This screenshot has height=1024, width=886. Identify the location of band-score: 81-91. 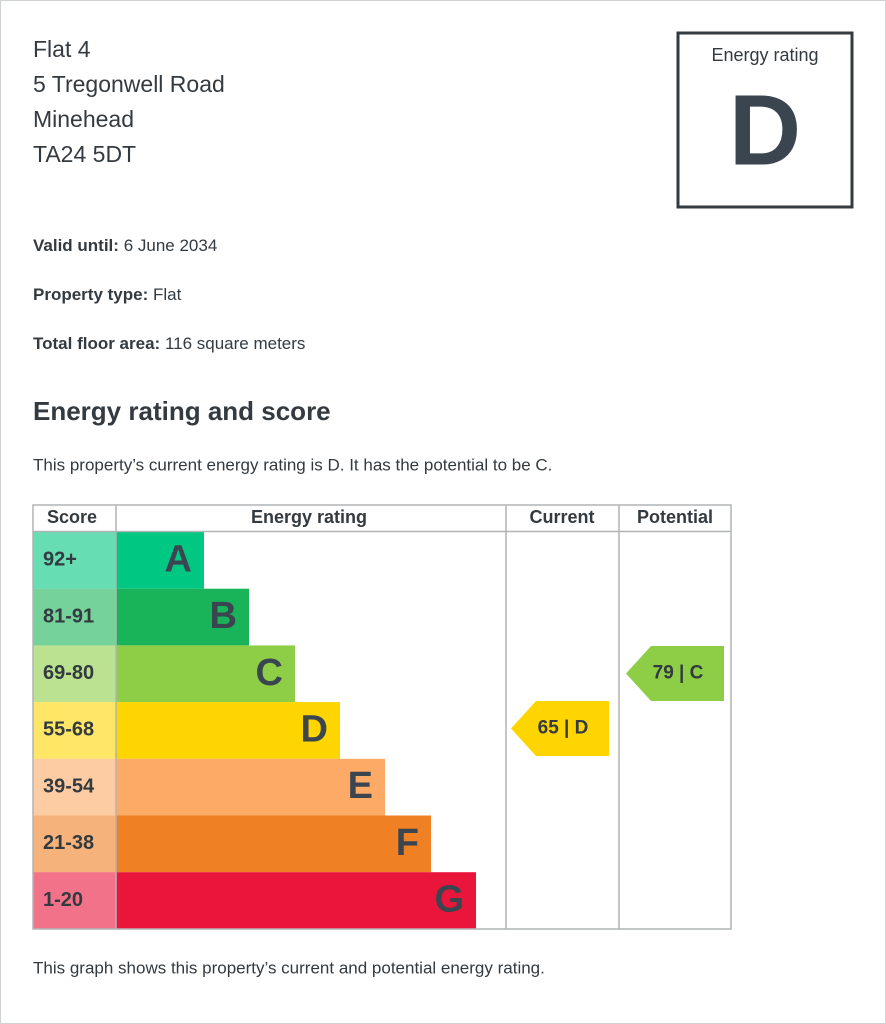
(68, 616).